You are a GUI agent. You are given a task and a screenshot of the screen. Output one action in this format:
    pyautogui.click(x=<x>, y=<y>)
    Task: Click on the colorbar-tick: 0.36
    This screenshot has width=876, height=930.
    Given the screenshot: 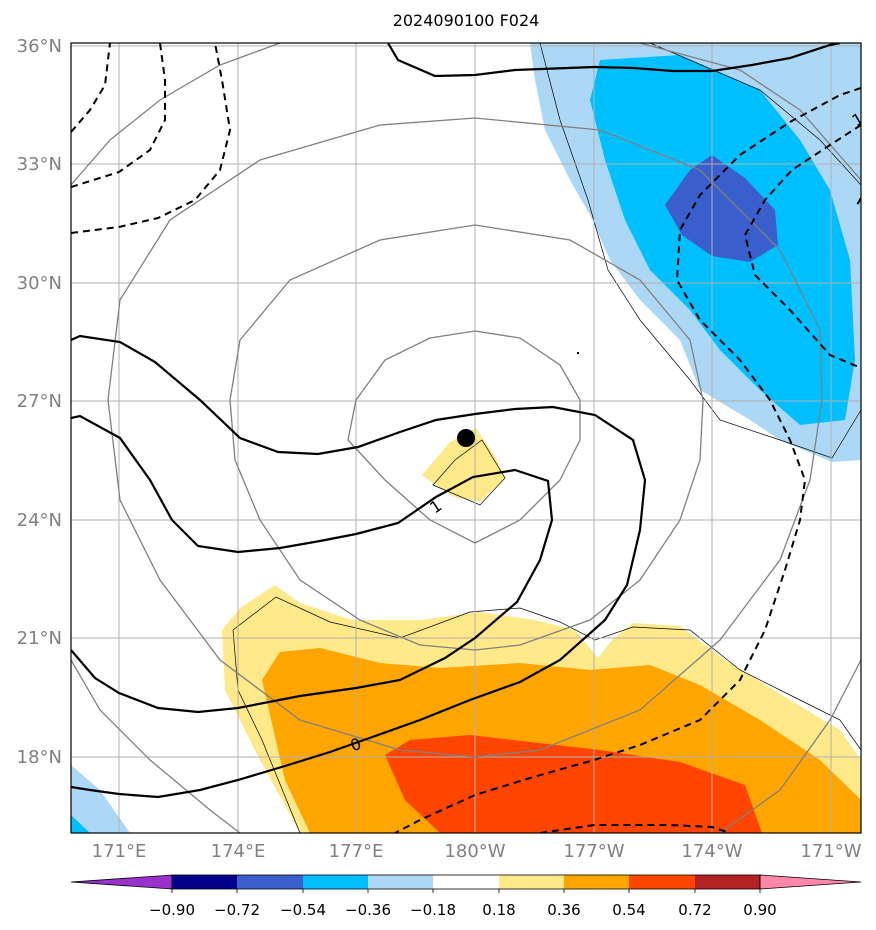 What is the action you would take?
    pyautogui.click(x=563, y=910)
    